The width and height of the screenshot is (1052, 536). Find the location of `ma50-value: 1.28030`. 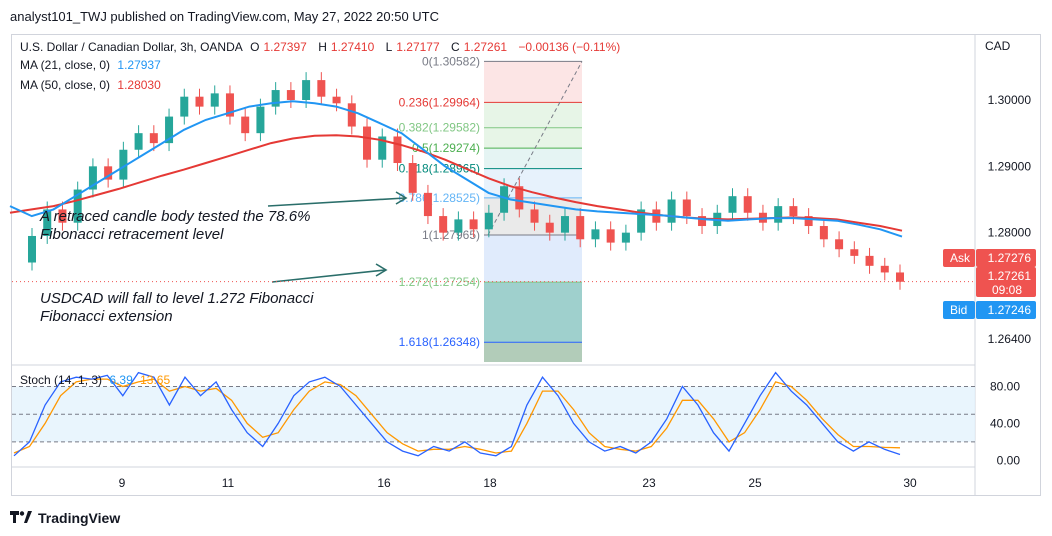

ma50-value: 1.28030 is located at coordinates (139, 85).